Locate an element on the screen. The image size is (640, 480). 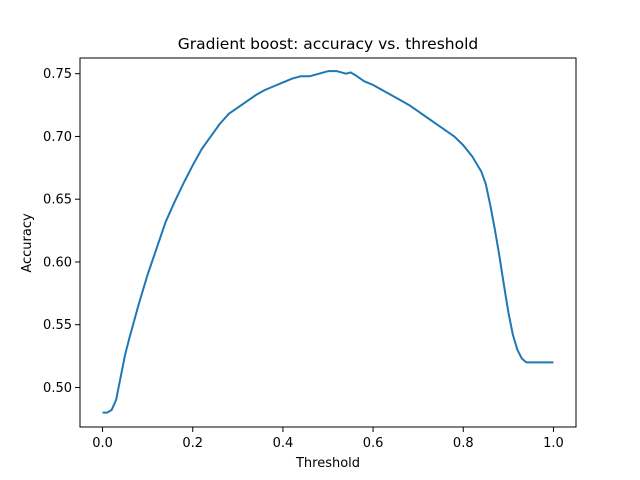
x-tick-label: 0.0 is located at coordinates (102, 443).